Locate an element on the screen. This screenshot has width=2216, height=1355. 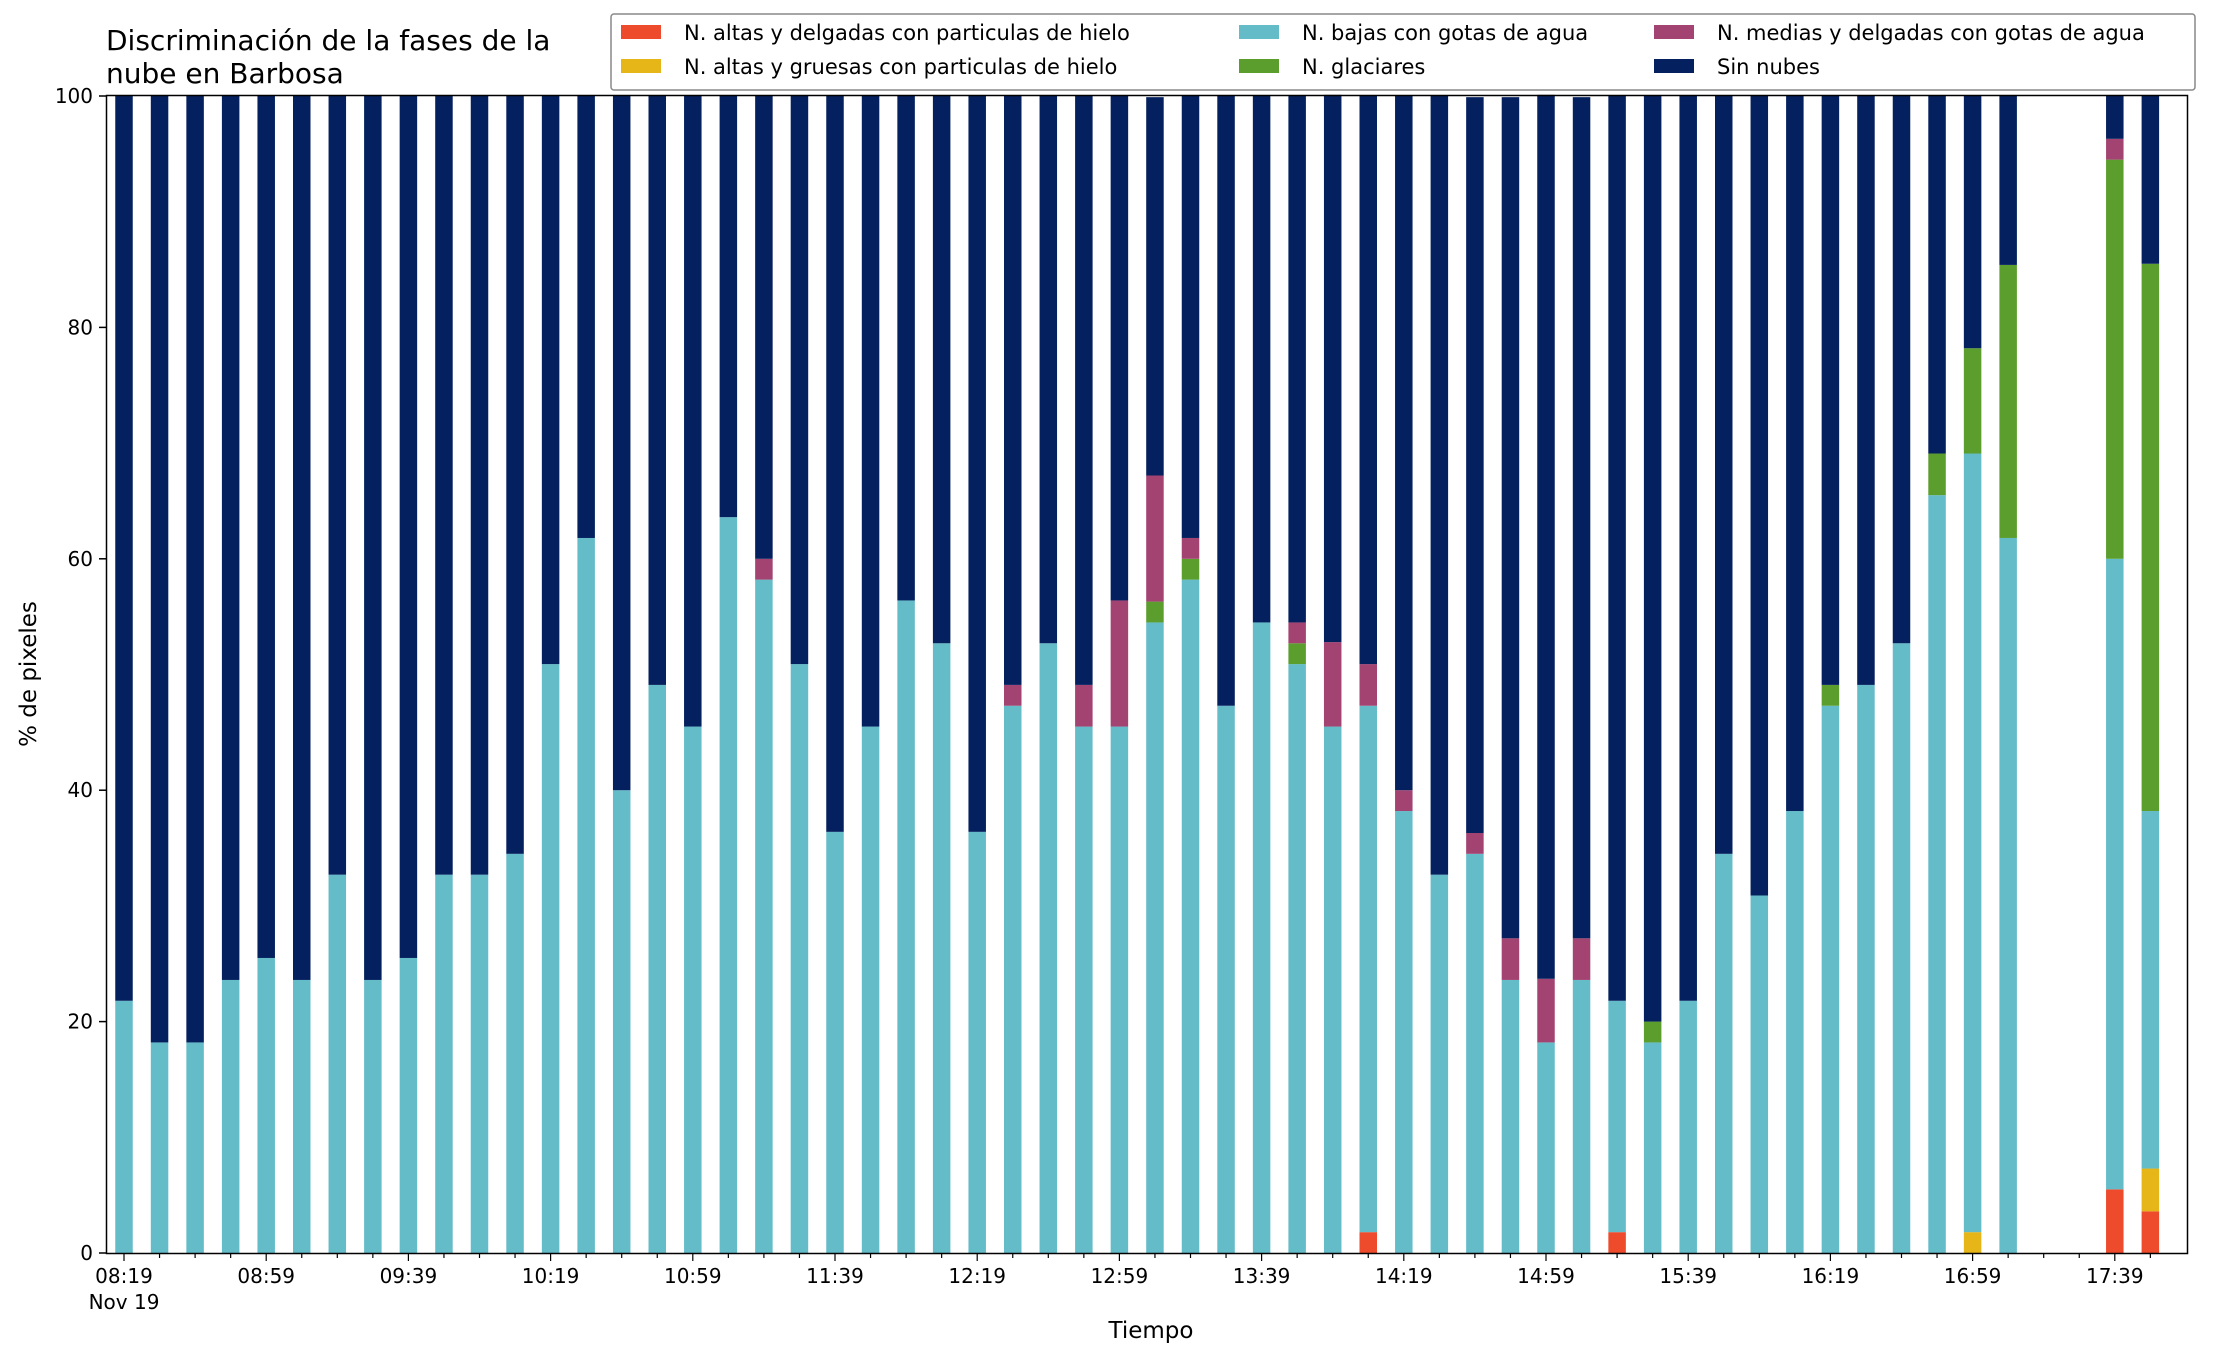
x-tick-label: 11:39 is located at coordinates (835, 1276).